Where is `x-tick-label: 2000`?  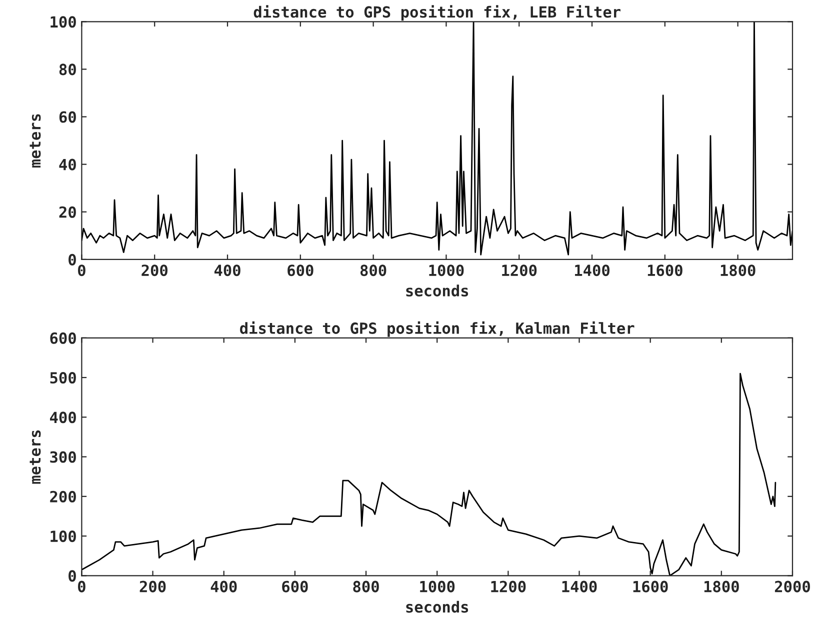
x-tick-label: 2000 is located at coordinates (792, 586).